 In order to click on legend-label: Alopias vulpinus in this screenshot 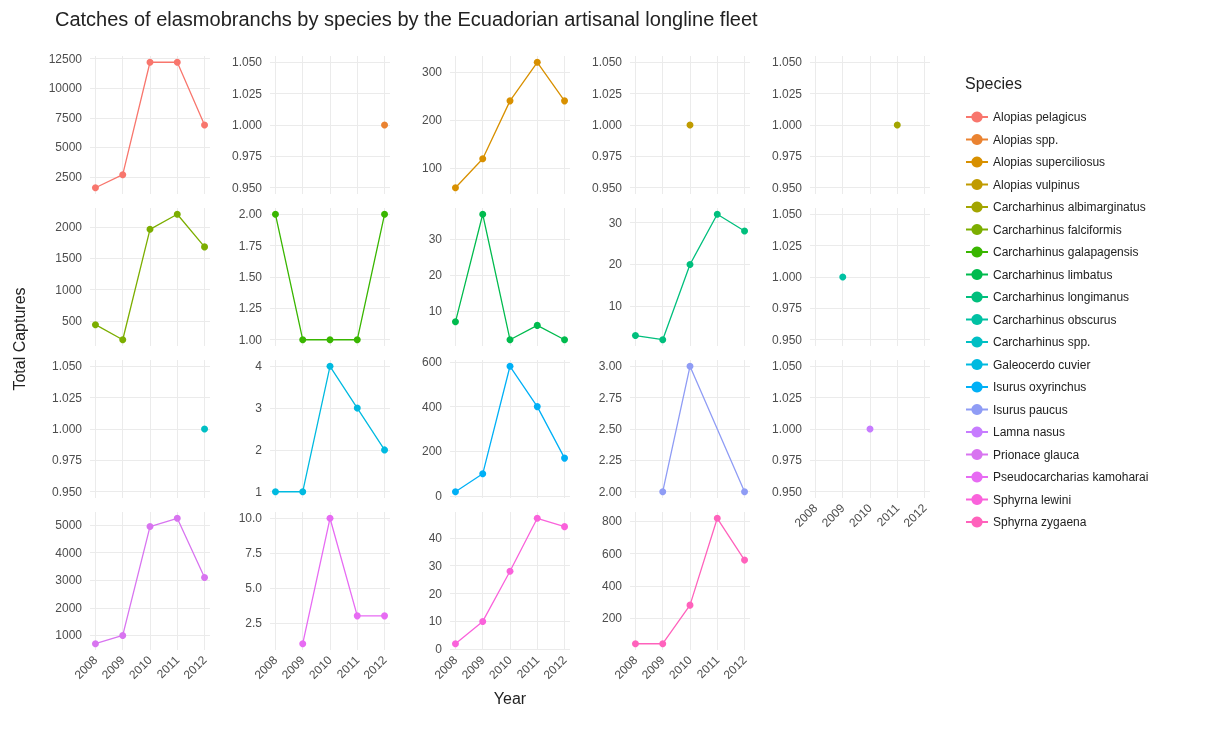, I will do `click(1036, 184)`.